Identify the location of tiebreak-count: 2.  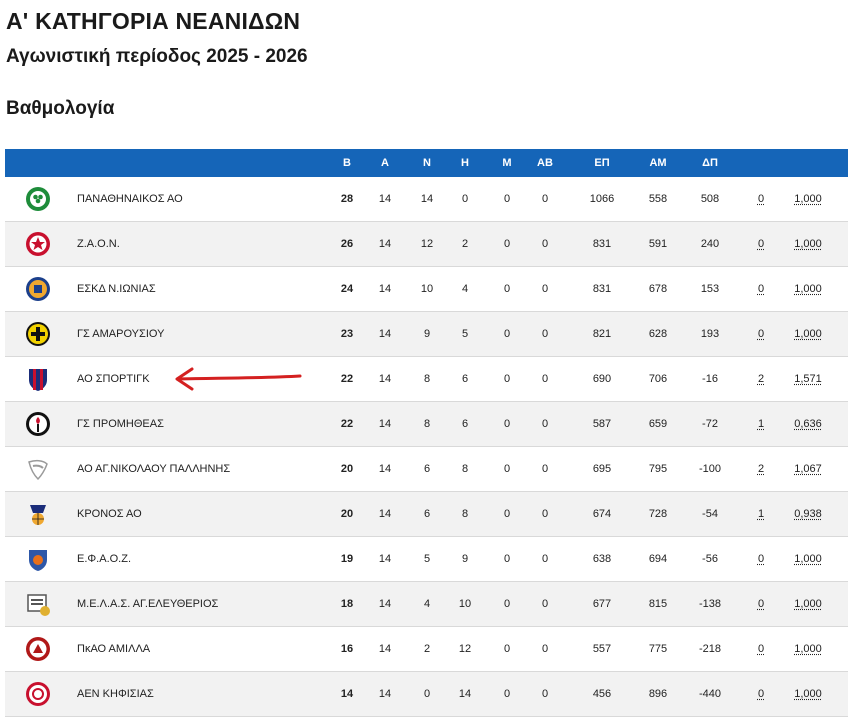
(761, 379).